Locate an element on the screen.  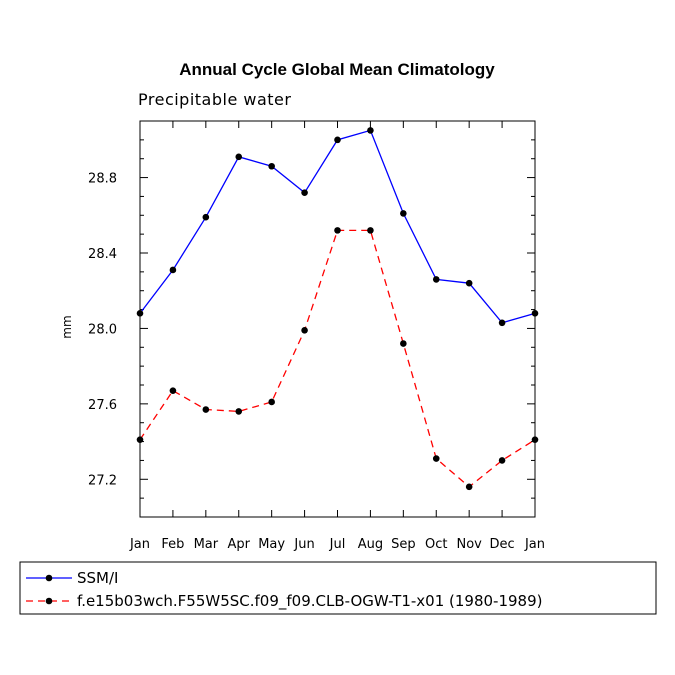
x-tick-label: Jun is located at coordinates (303, 544).